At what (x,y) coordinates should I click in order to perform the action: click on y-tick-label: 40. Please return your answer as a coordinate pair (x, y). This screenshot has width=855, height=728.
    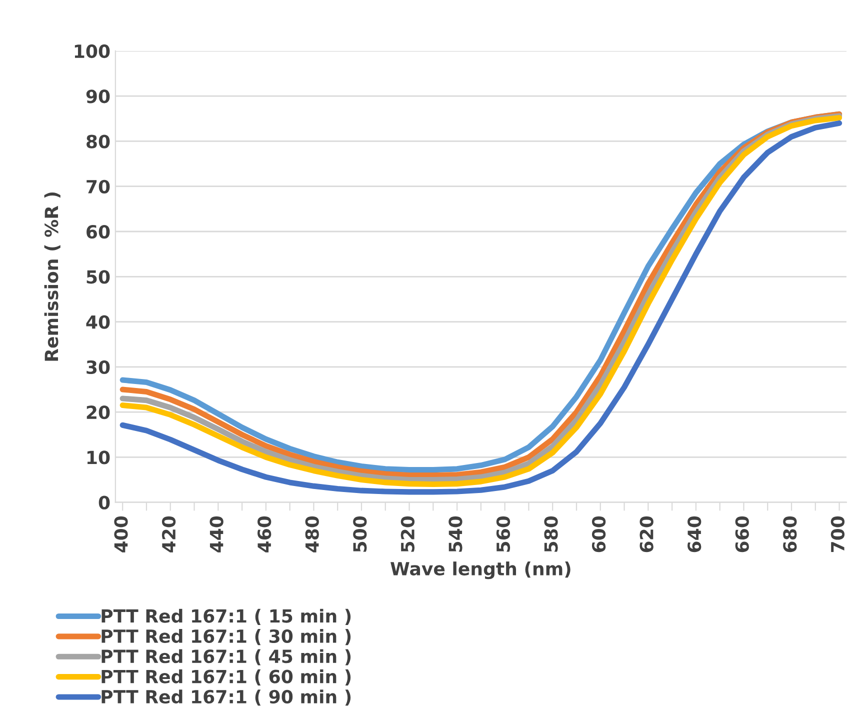
    Looking at the image, I should click on (98, 322).